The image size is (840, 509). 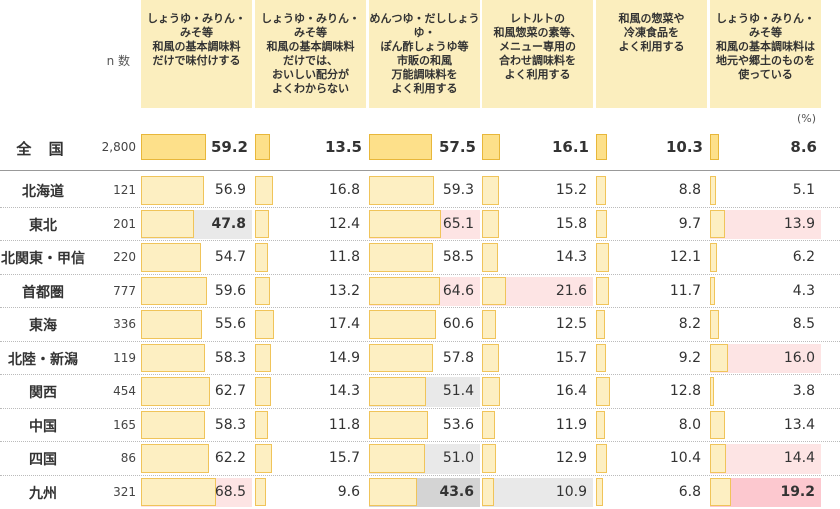 What do you see at coordinates (458, 257) in the screenshot?
I see `value-label: 58.5` at bounding box center [458, 257].